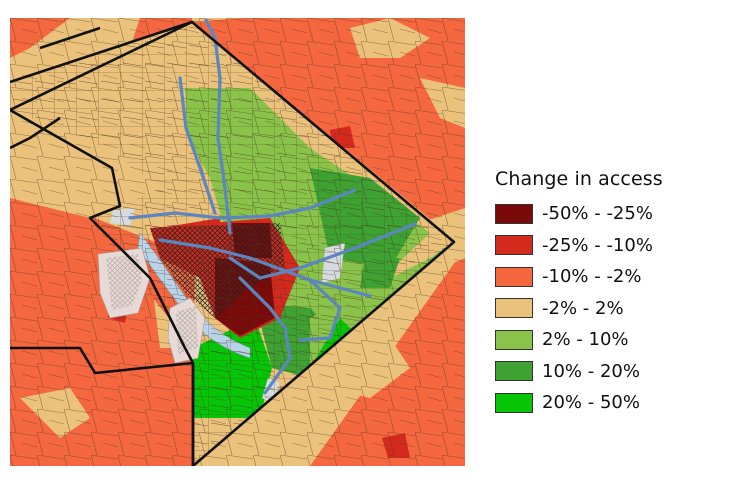 The width and height of the screenshot is (733, 488). Describe the element at coordinates (597, 214) in the screenshot. I see `legend-label: -50% - -25%` at that location.